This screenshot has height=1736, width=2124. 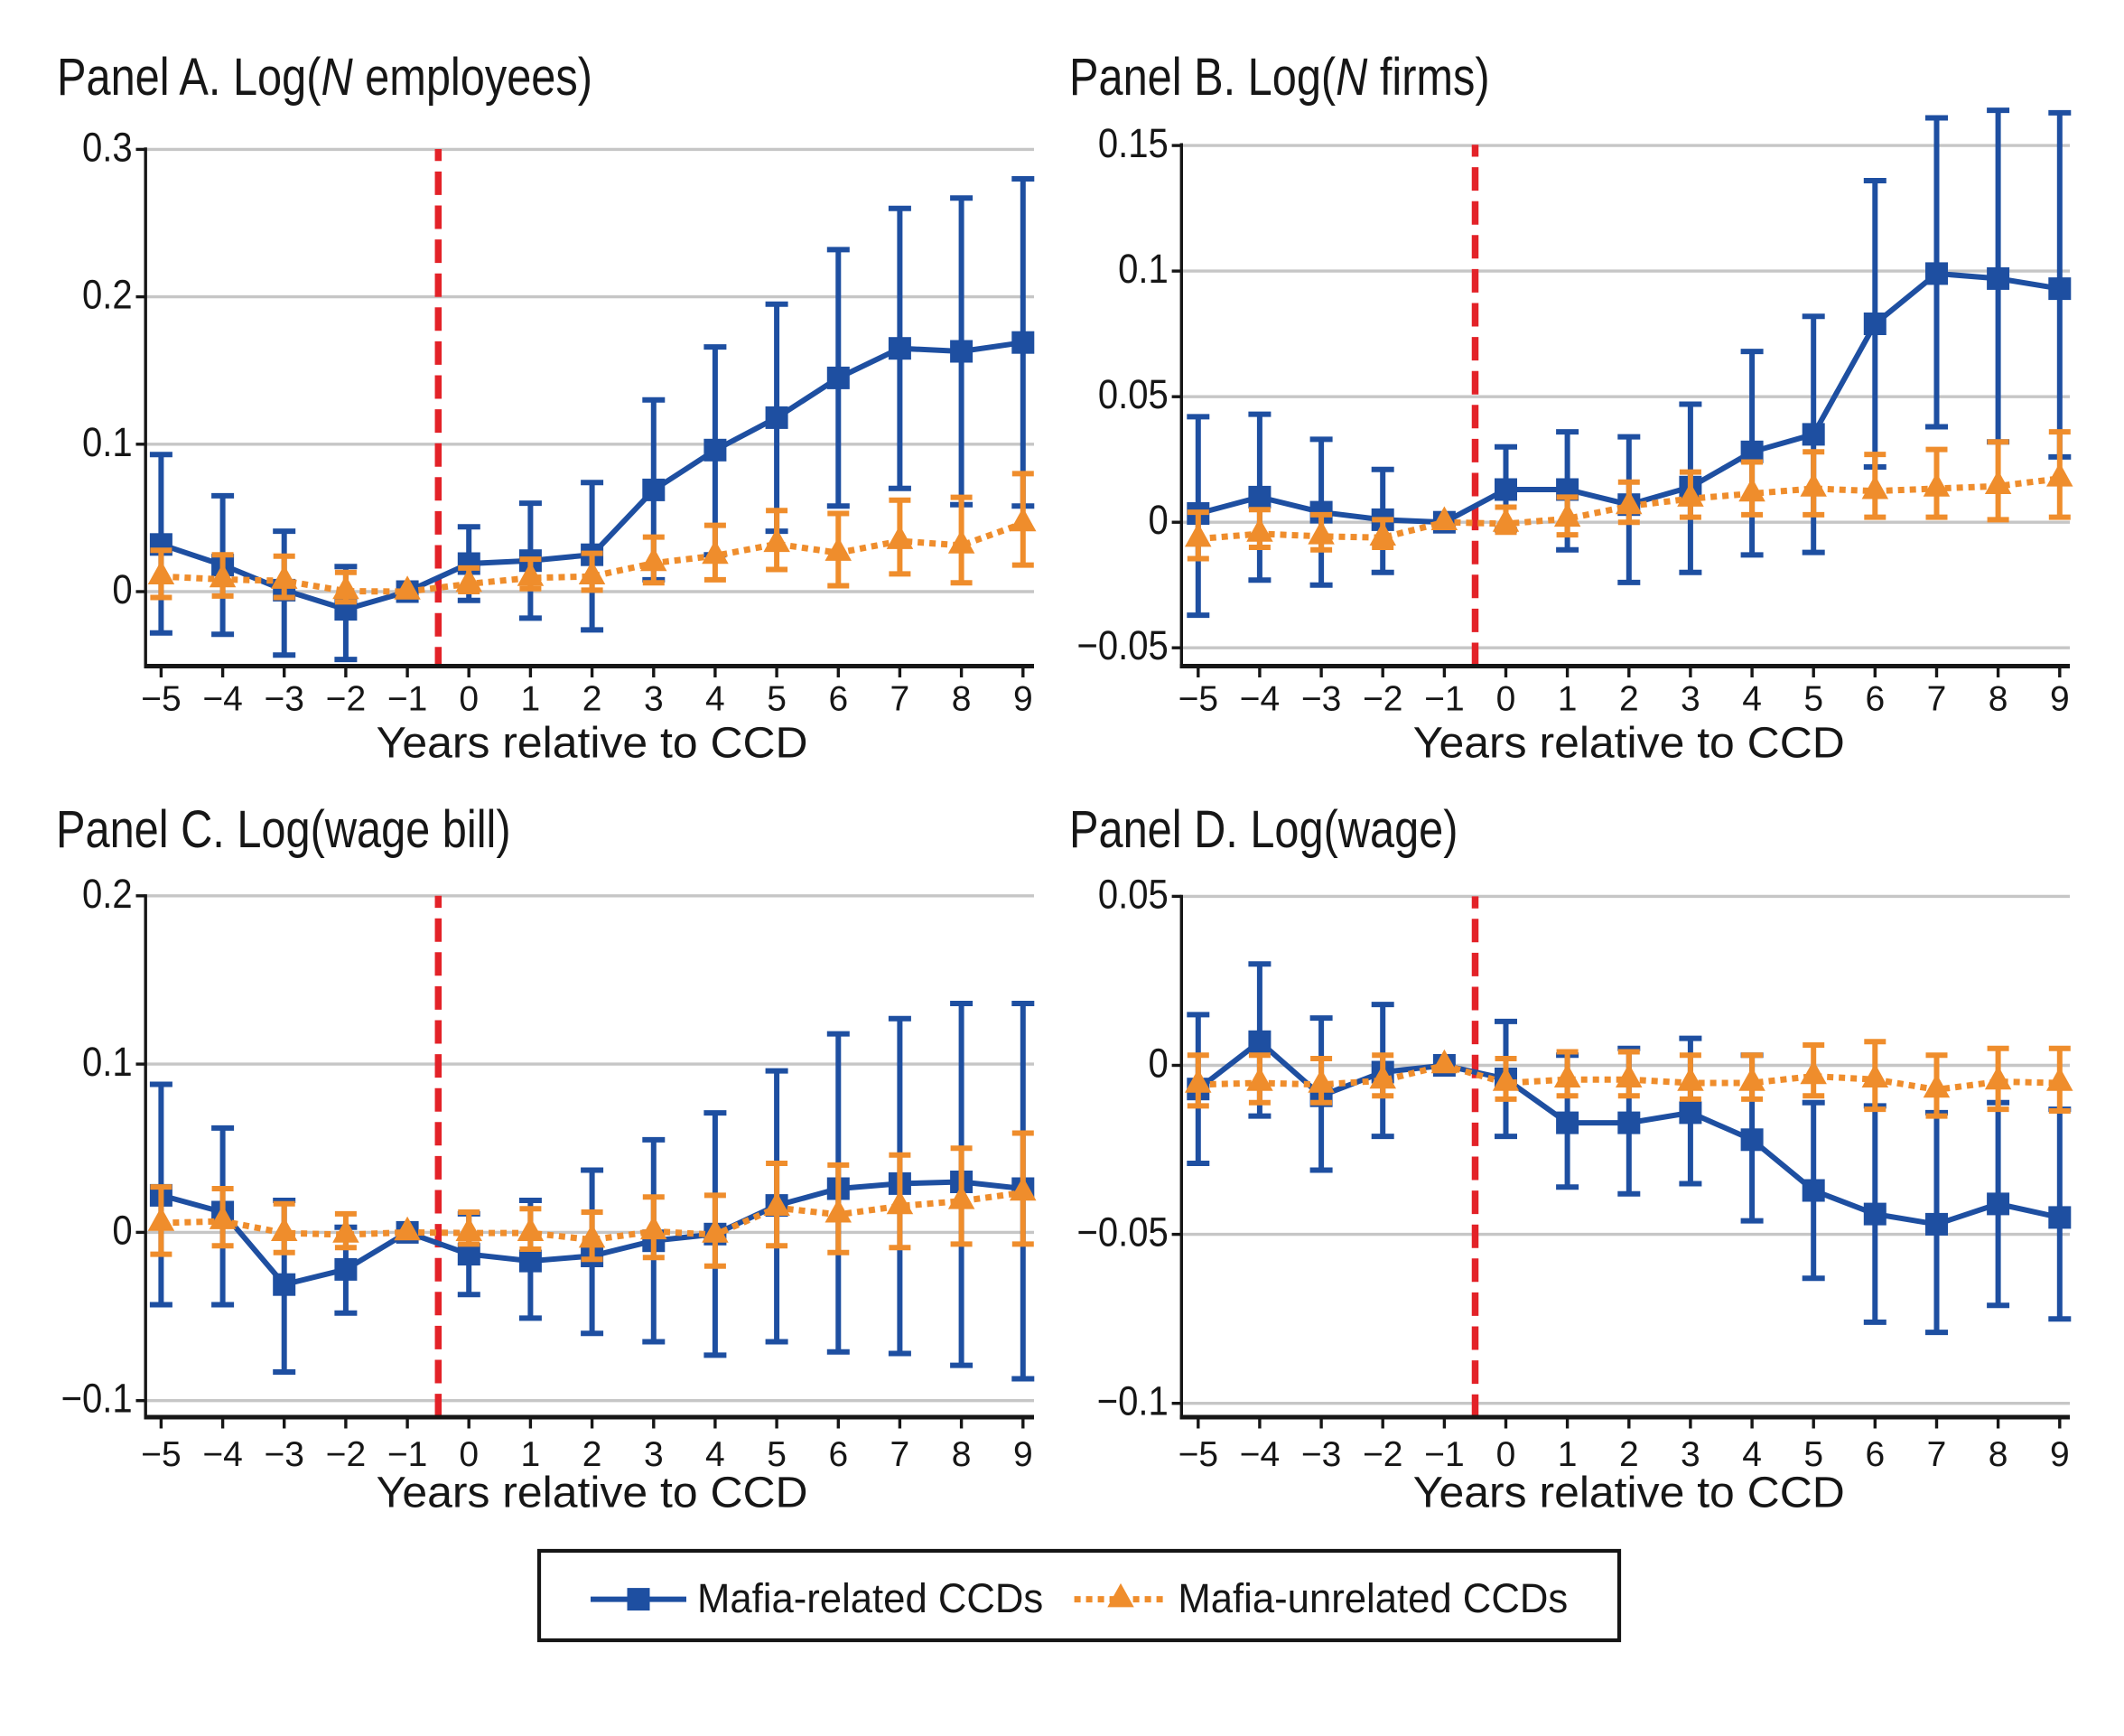 What do you see at coordinates (870, 1599) in the screenshot?
I see `svg-text: Mafia-related CCDs` at bounding box center [870, 1599].